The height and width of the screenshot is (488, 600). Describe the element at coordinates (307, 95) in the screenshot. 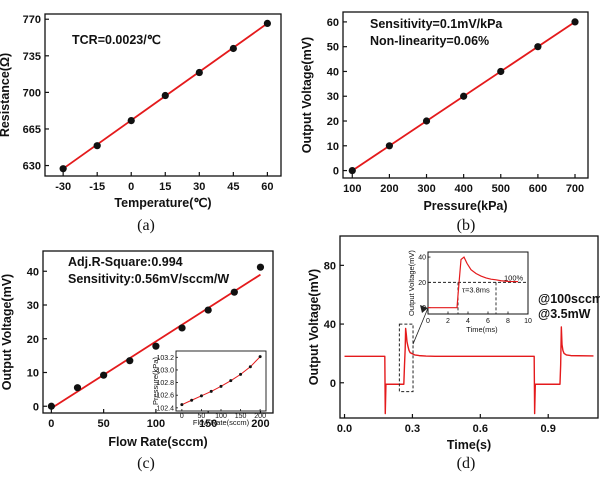

I see `y-axis-label-b: Output Voltage(mV)` at that location.